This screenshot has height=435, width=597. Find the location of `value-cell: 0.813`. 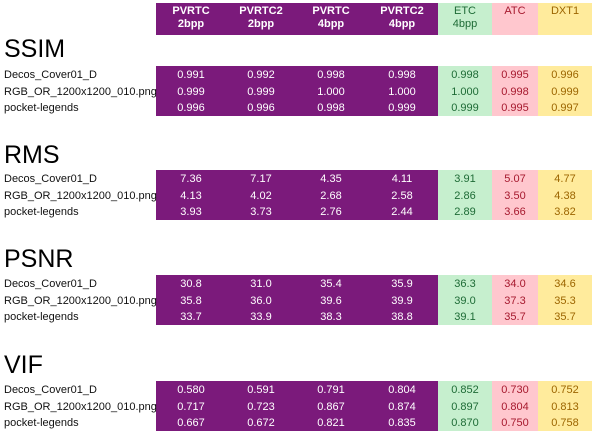

value-cell: 0.813 is located at coordinates (565, 406).